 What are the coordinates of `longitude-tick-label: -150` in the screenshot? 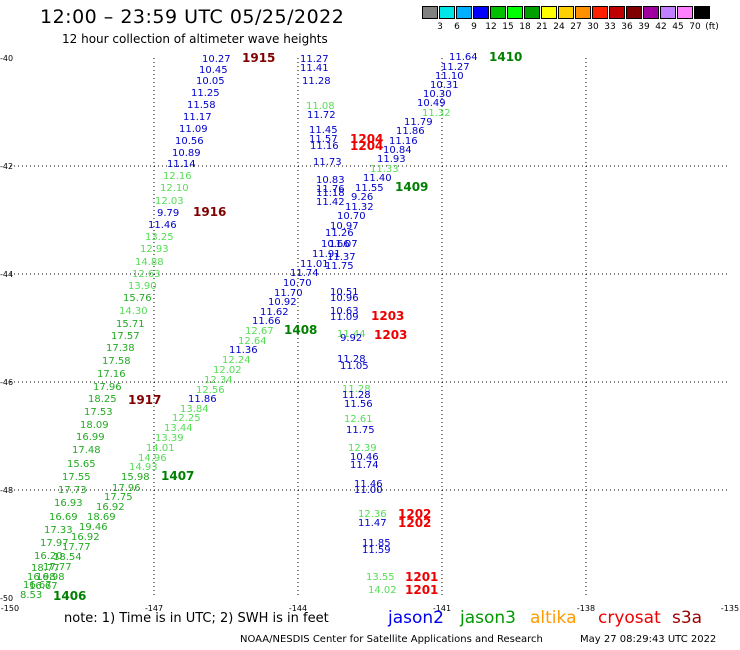 It's located at (10, 608).